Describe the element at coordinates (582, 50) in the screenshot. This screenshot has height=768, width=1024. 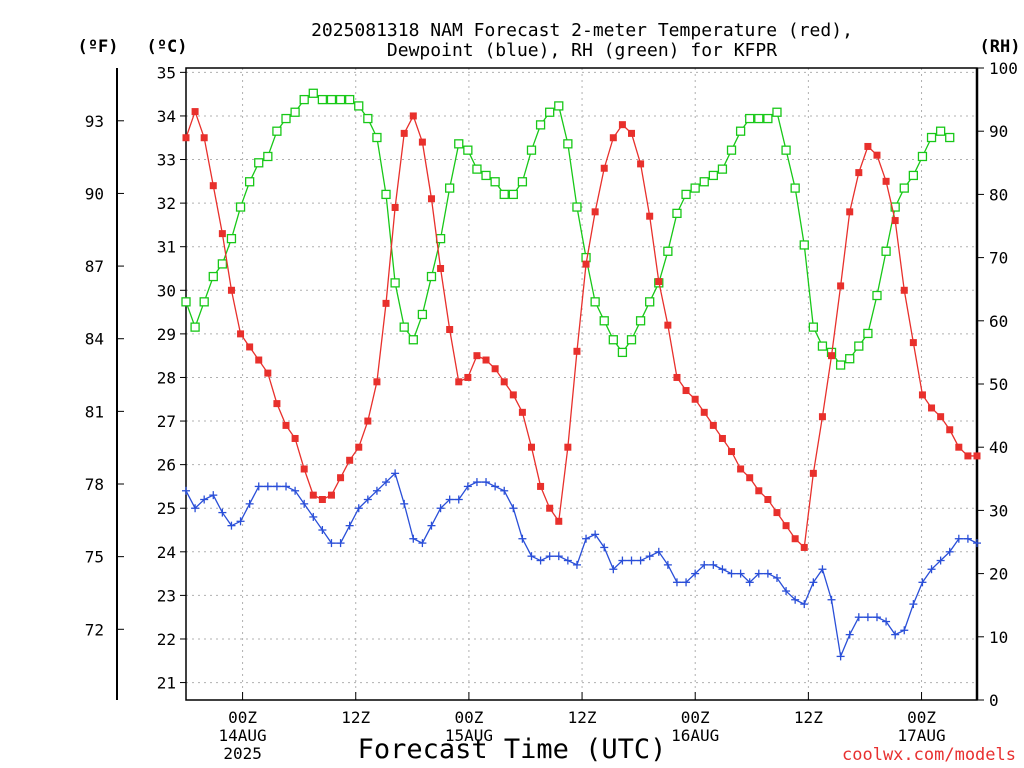
I see `chart-title-line2: Dewpoint (blue), RH (green) for KFPR` at that location.